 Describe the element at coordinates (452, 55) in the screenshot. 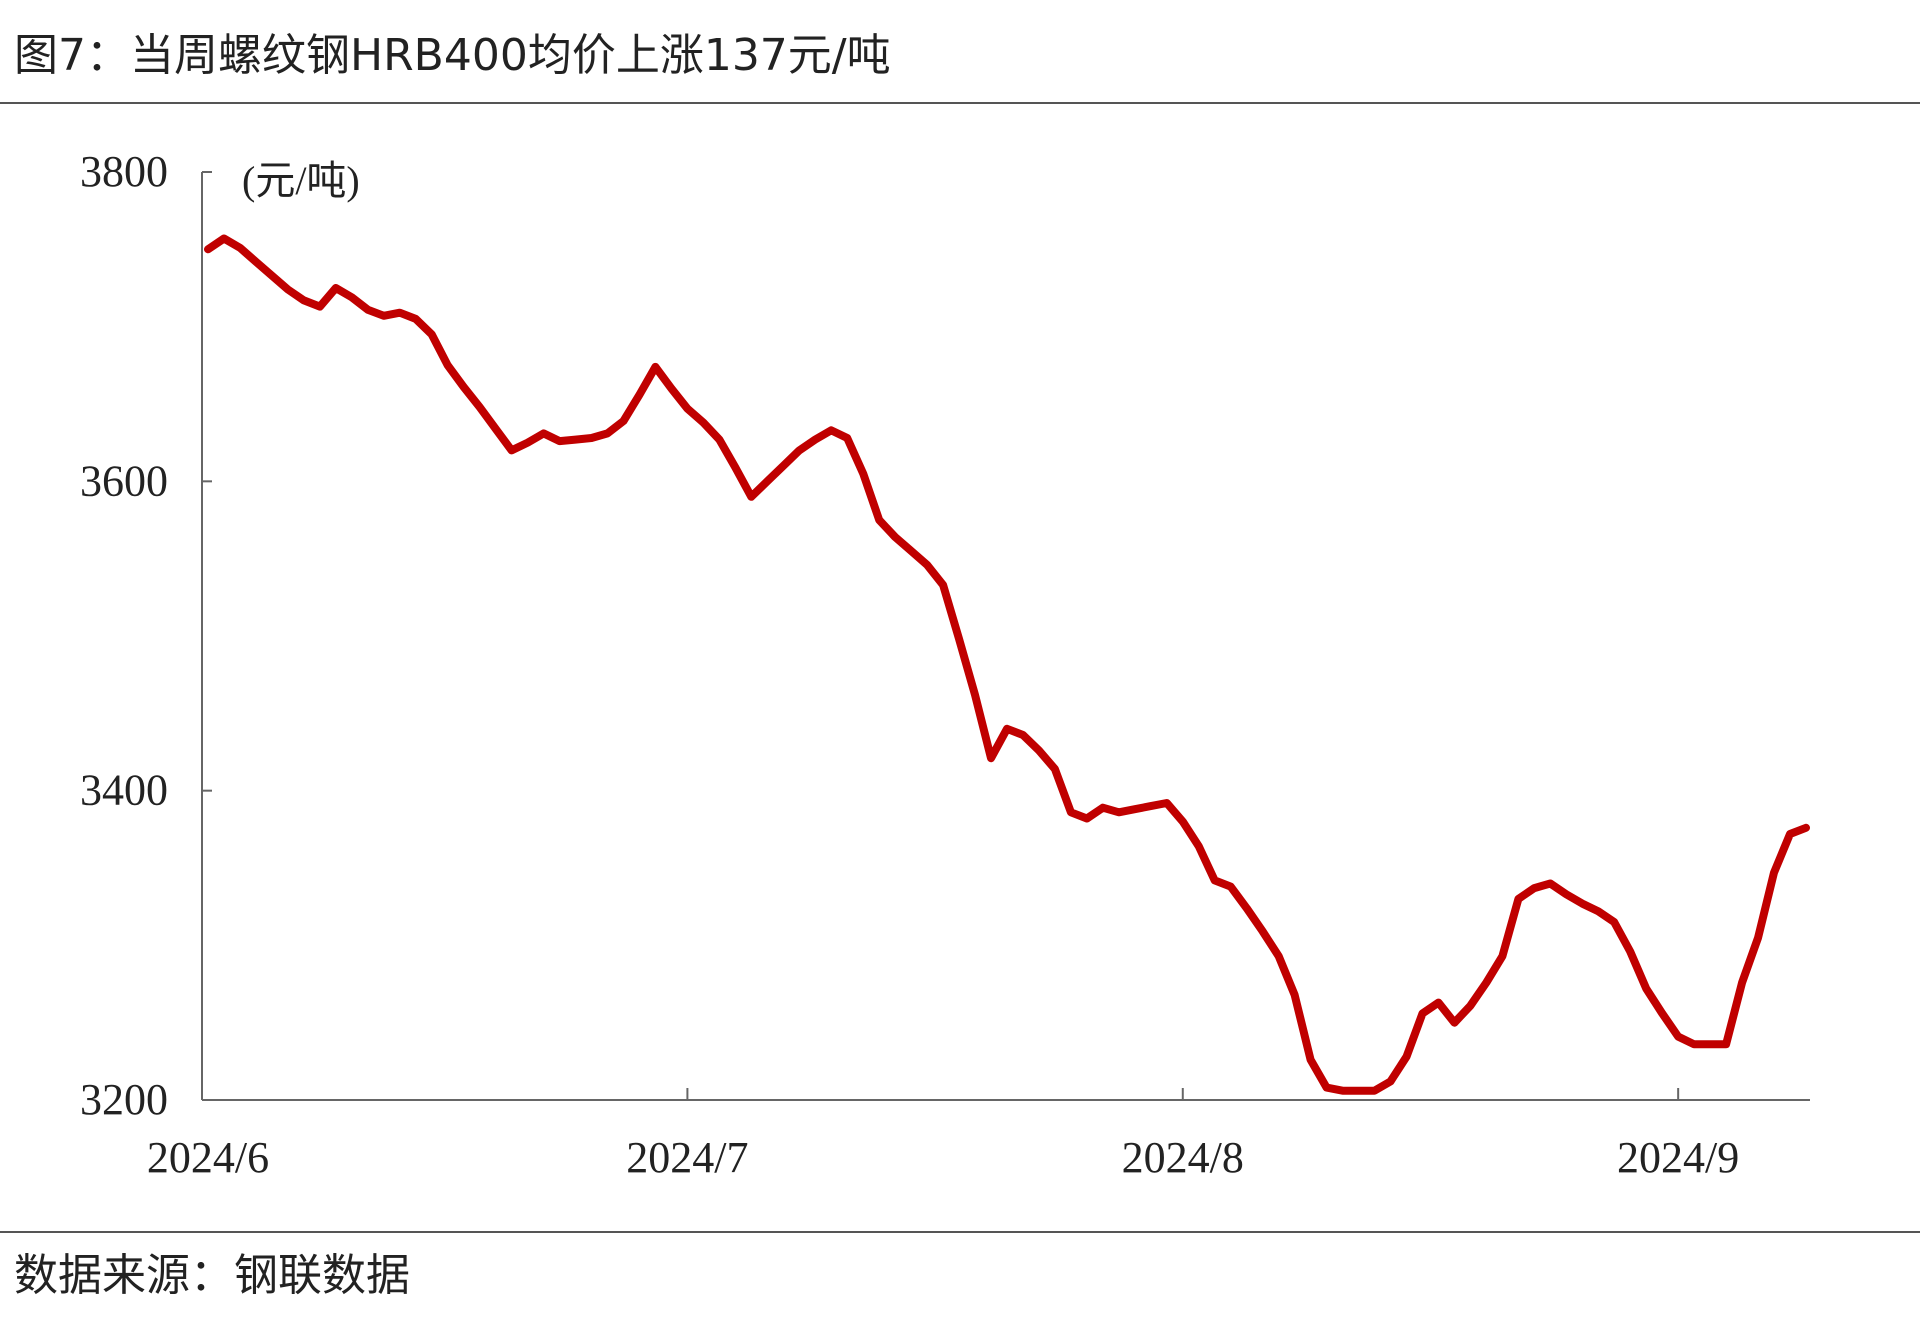

I see `chart-title: 图7：当周螺纹钢HRB400均价上涨137元/吨` at that location.